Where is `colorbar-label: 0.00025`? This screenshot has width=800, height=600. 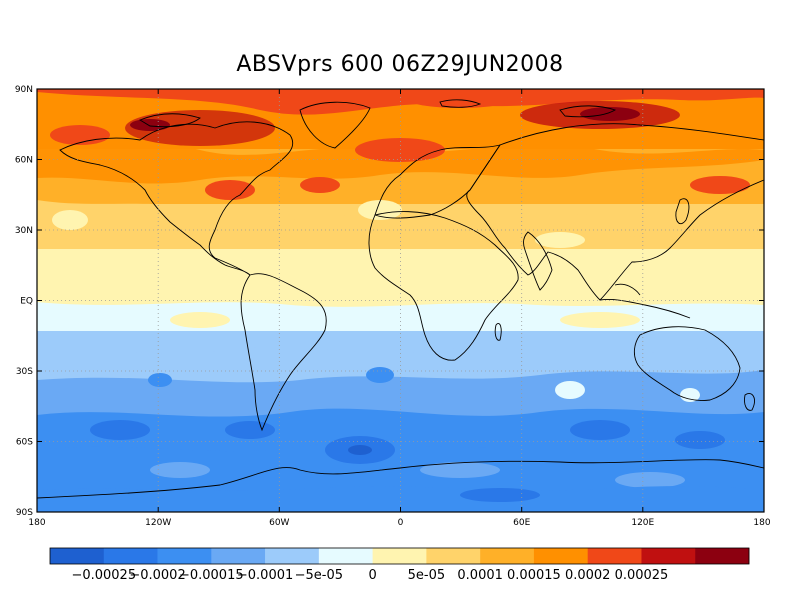 colorbar-label: 0.00025 is located at coordinates (642, 575).